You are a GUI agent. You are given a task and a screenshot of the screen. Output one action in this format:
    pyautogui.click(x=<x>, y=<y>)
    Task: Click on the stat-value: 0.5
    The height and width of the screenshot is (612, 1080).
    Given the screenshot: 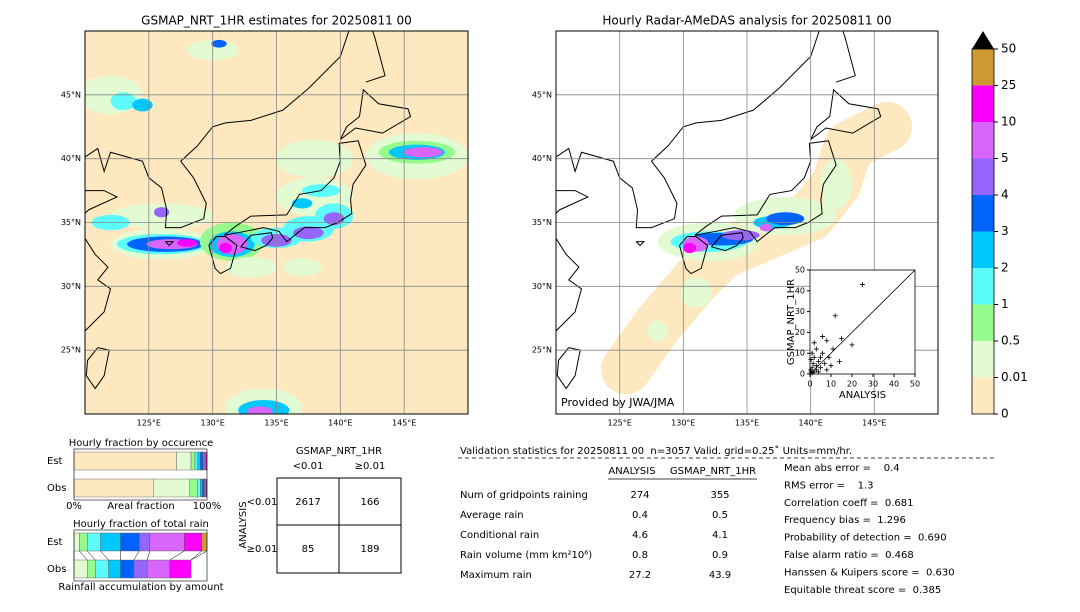 What is the action you would take?
    pyautogui.click(x=720, y=515)
    